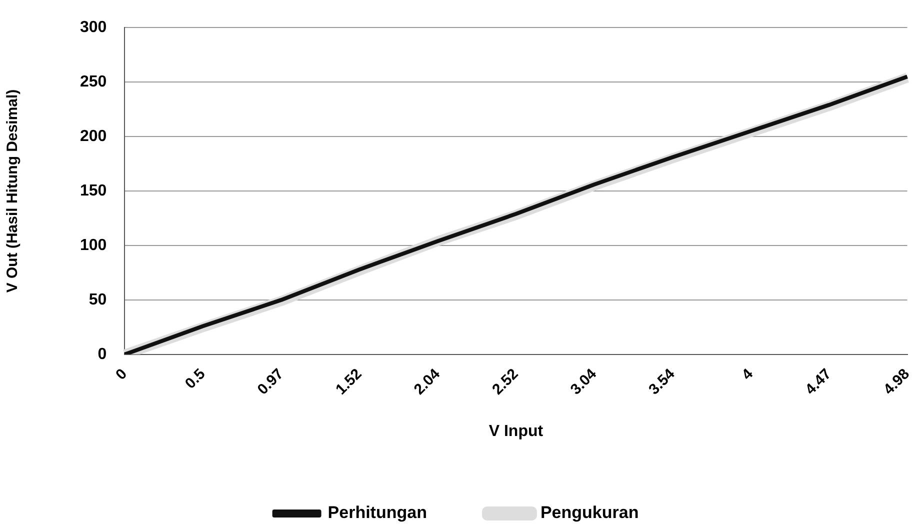 Image resolution: width=923 pixels, height=532 pixels. I want to click on x-tick-label: 0.97, so click(270, 382).